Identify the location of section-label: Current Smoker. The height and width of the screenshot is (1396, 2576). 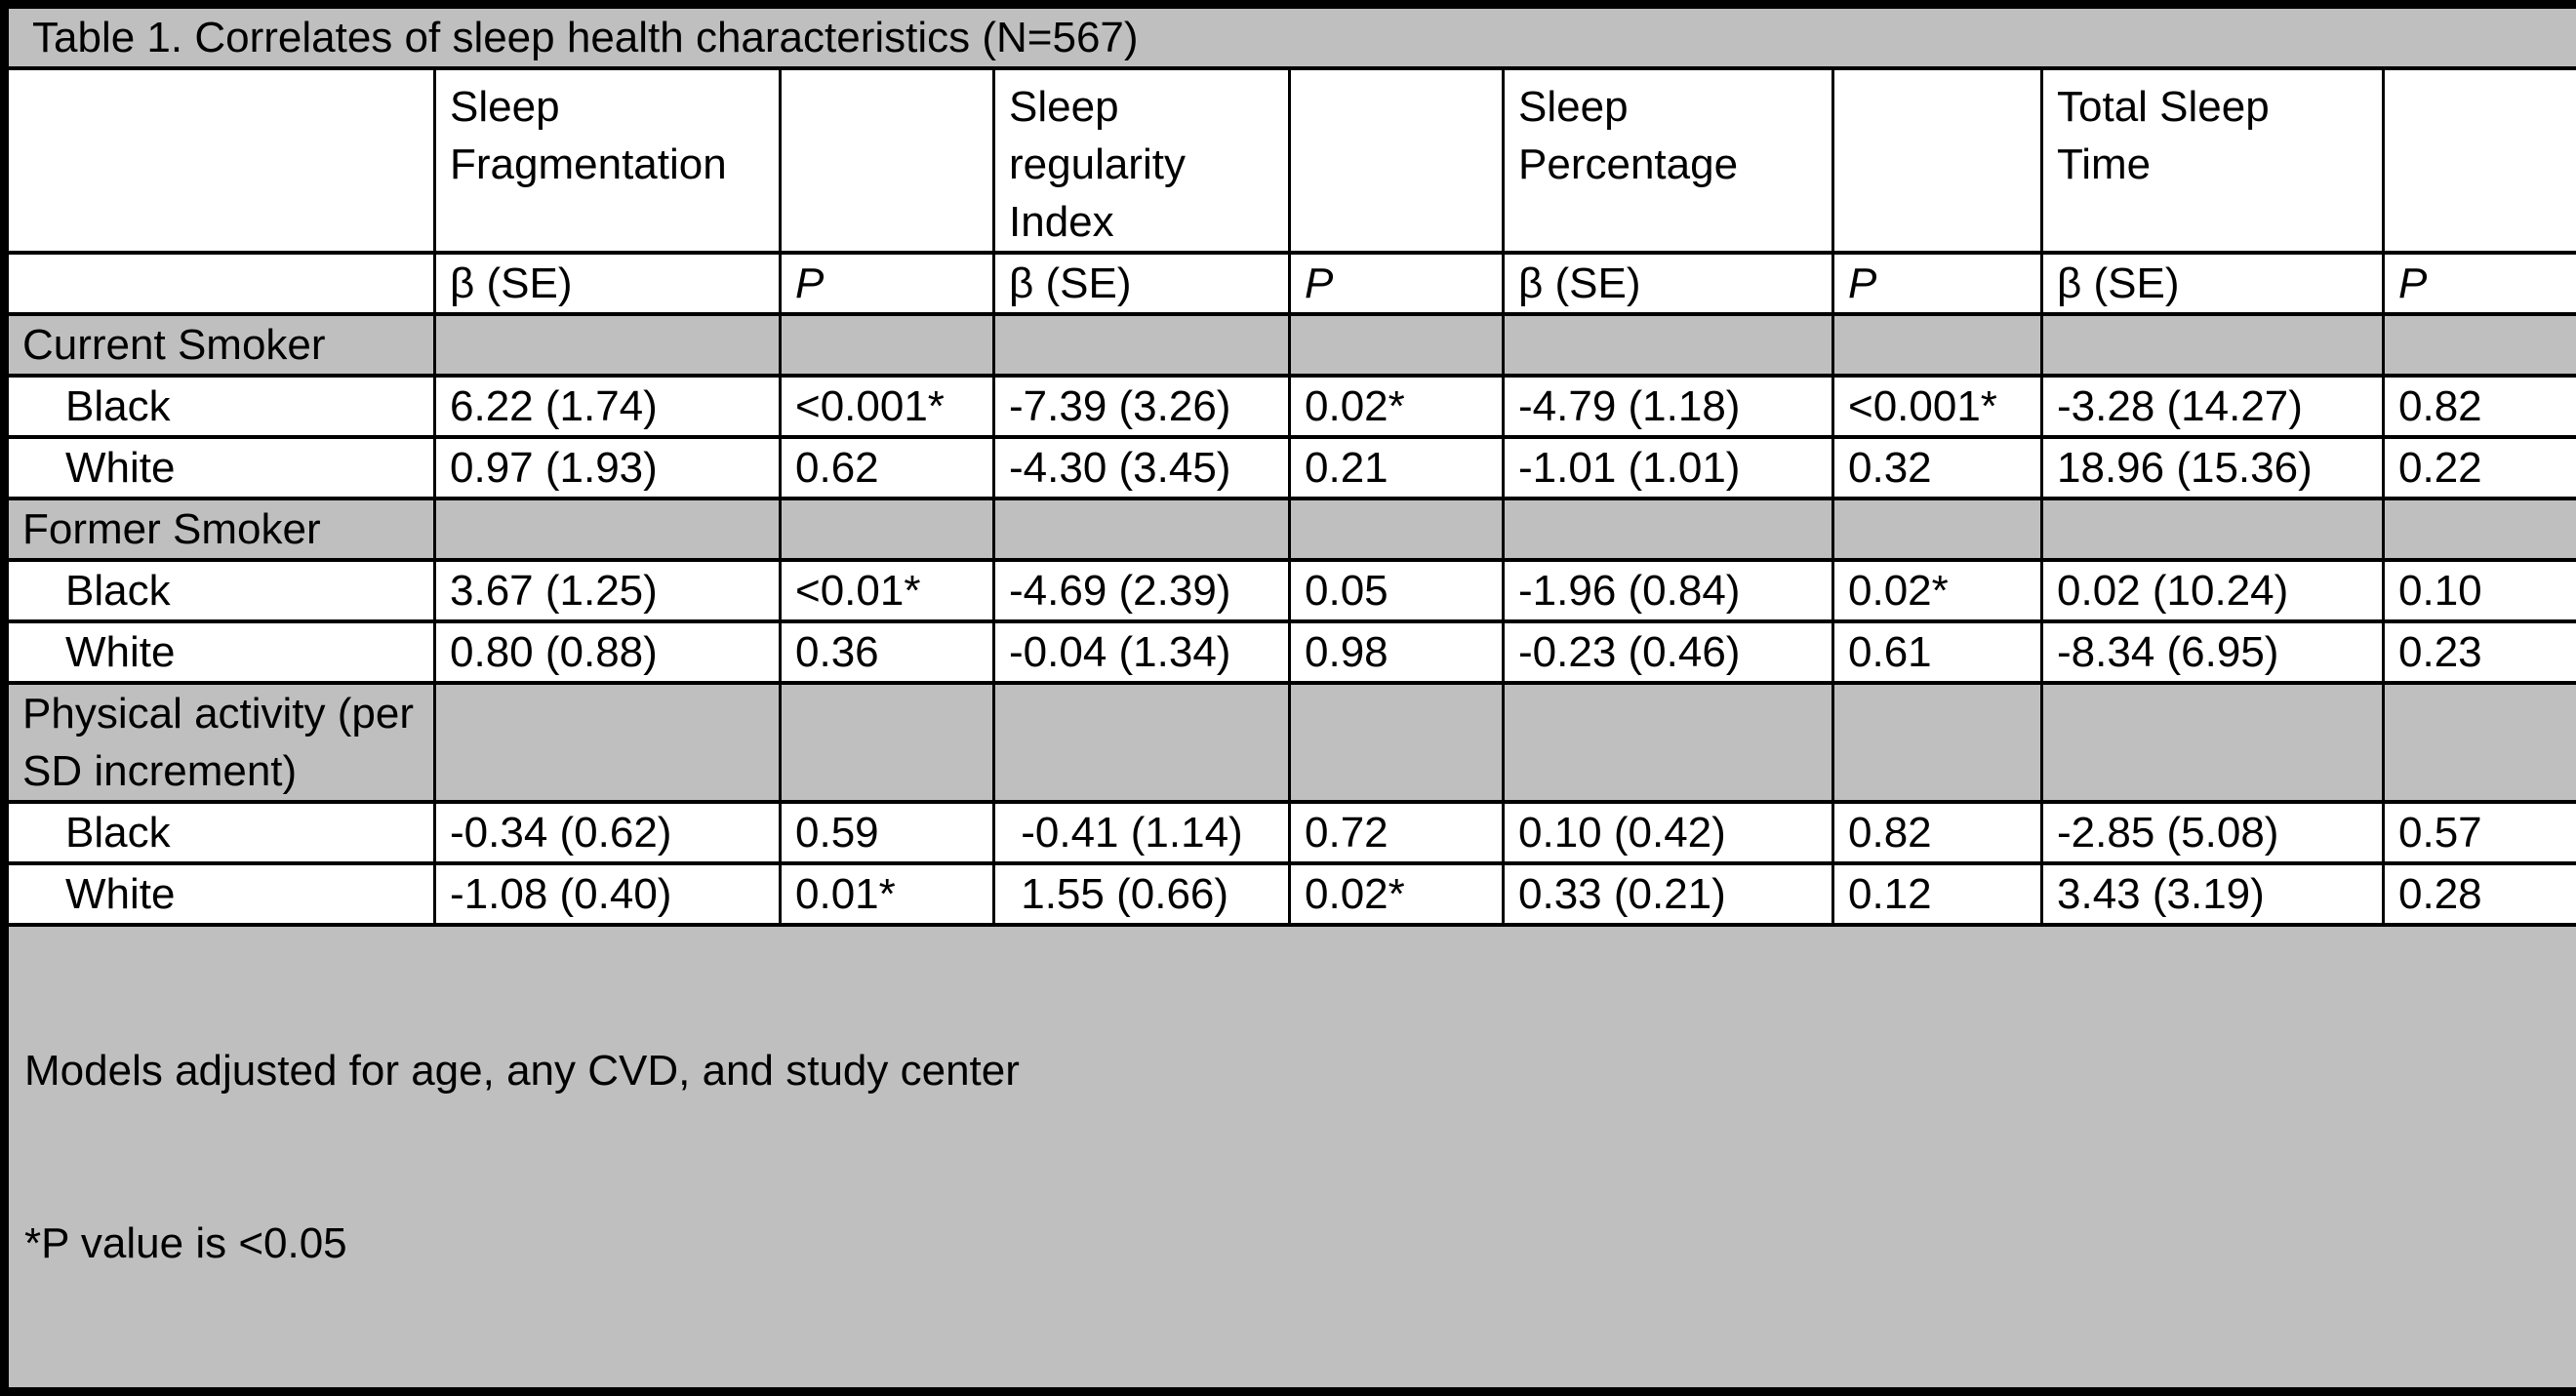
(220, 345).